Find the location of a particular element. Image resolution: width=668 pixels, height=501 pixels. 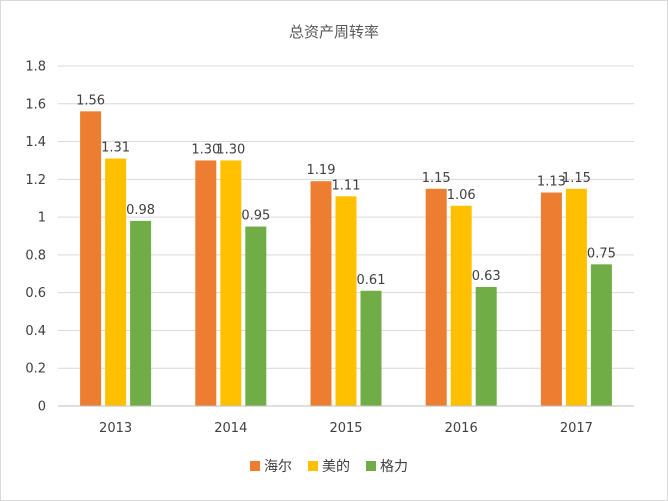

y-tick-label: 0.6 is located at coordinates (35, 293).